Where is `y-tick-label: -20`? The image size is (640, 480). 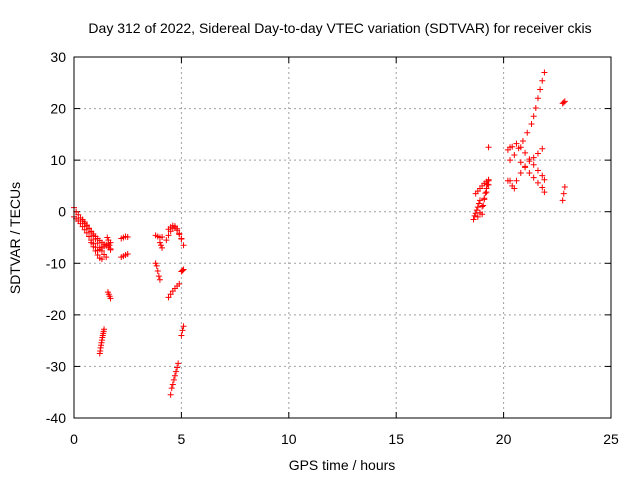
y-tick-label: -20 is located at coordinates (56, 315).